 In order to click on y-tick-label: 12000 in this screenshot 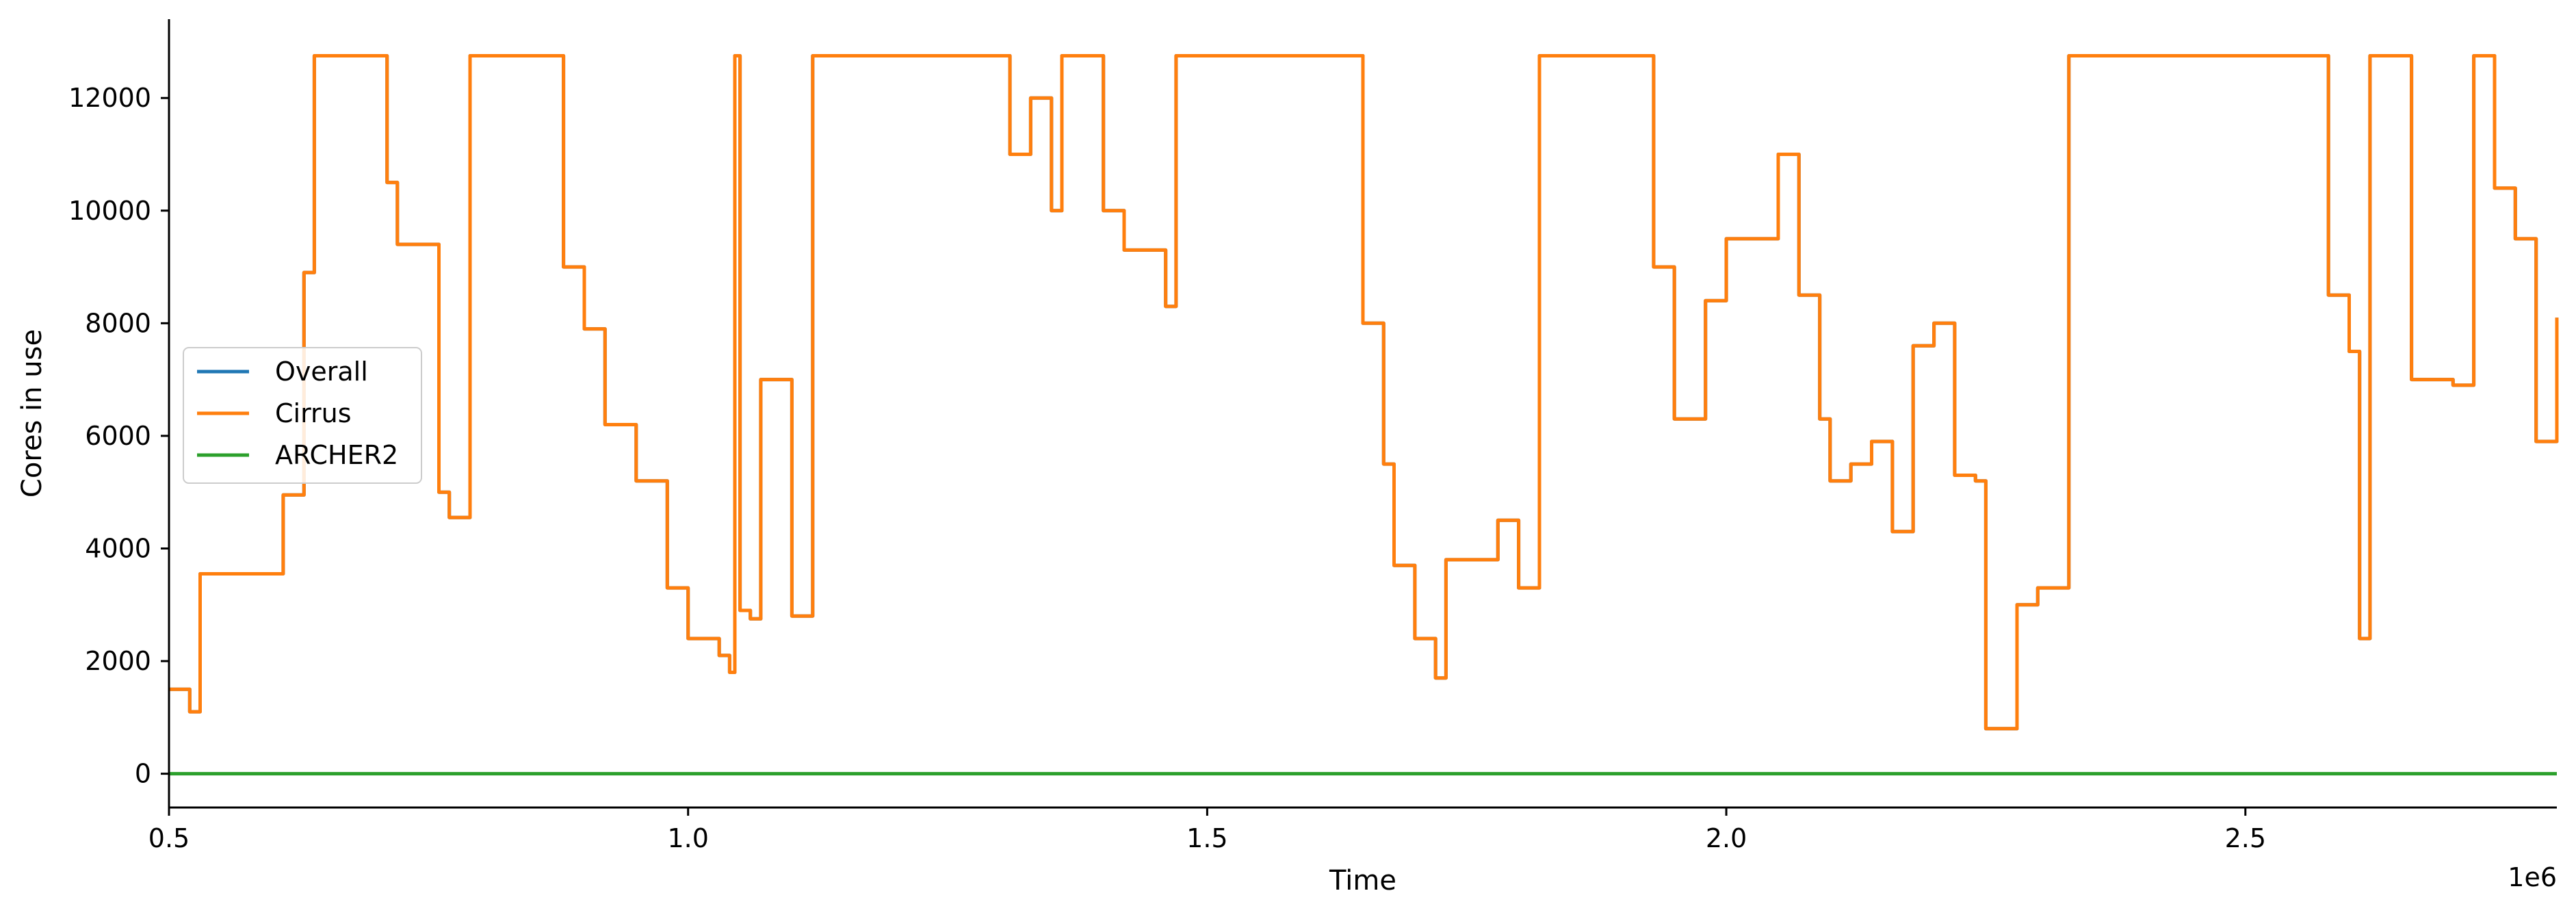, I will do `click(109, 98)`.